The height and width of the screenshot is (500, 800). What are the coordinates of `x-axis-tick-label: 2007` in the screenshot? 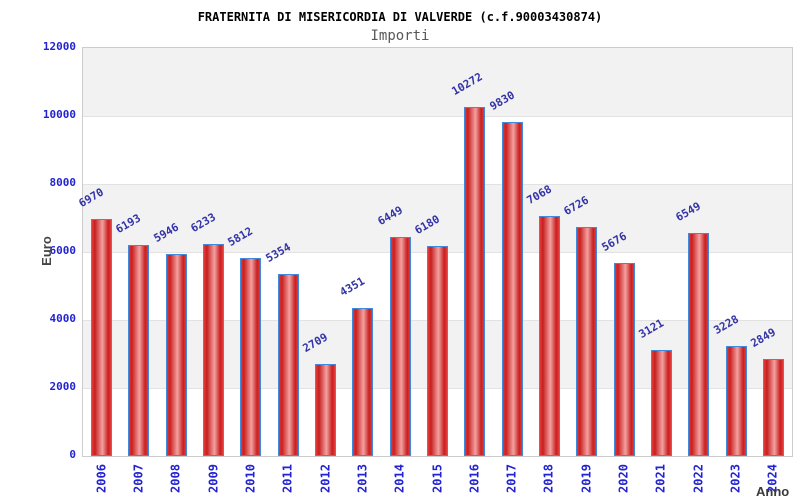 It's located at (138, 478).